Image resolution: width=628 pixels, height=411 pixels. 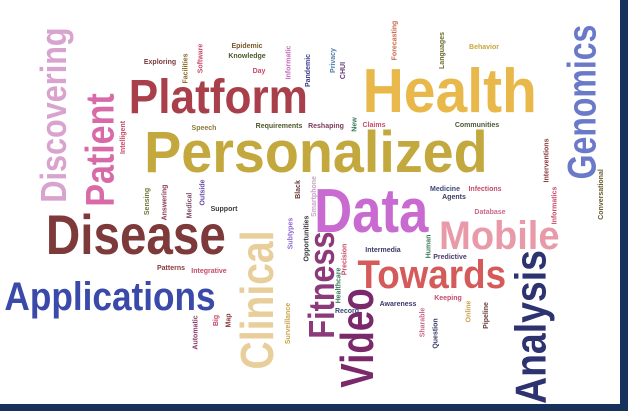 What do you see at coordinates (201, 58) in the screenshot?
I see `word-software: Software` at bounding box center [201, 58].